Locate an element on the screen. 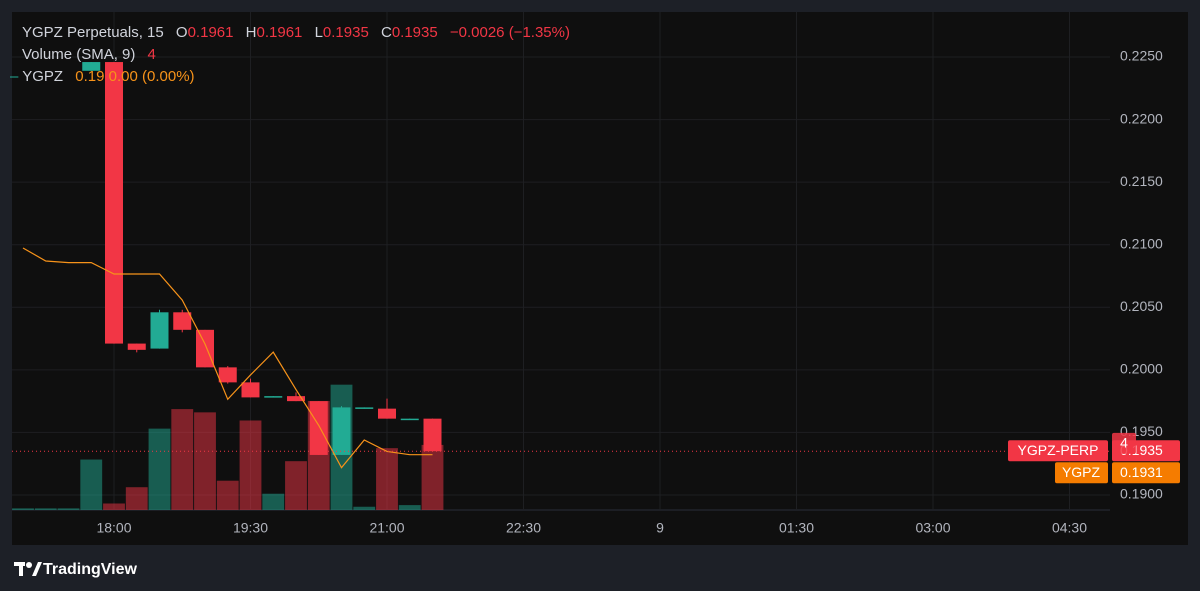  brand-logo is located at coordinates (28, 569).